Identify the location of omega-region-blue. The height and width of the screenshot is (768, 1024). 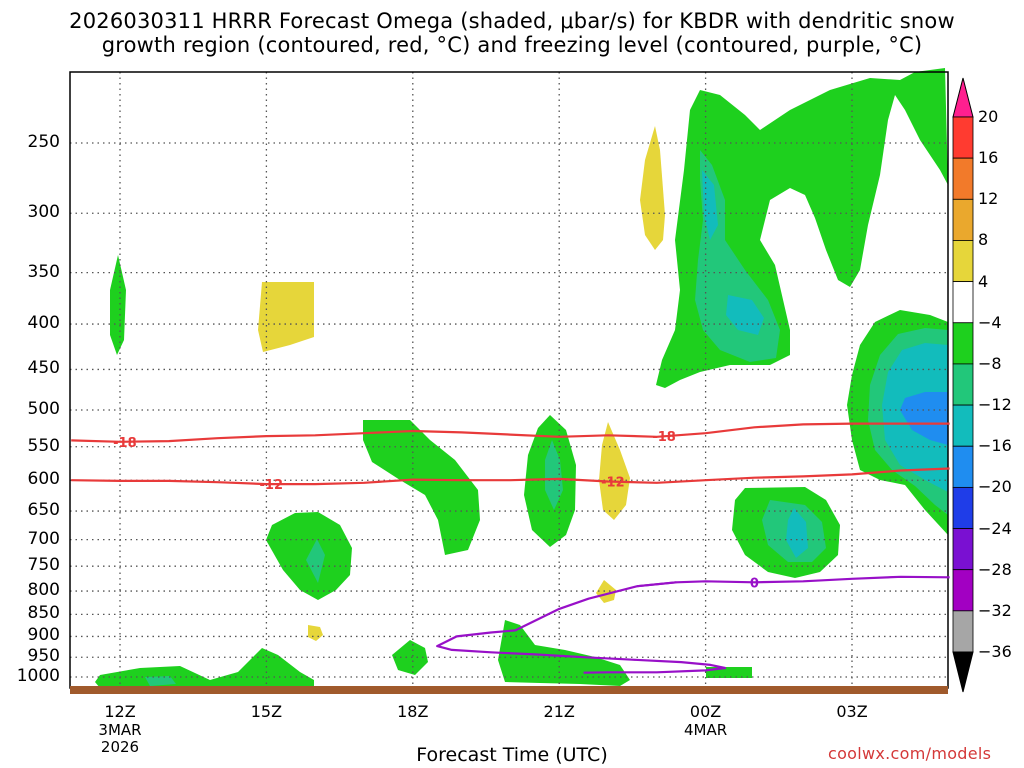
(924, 418).